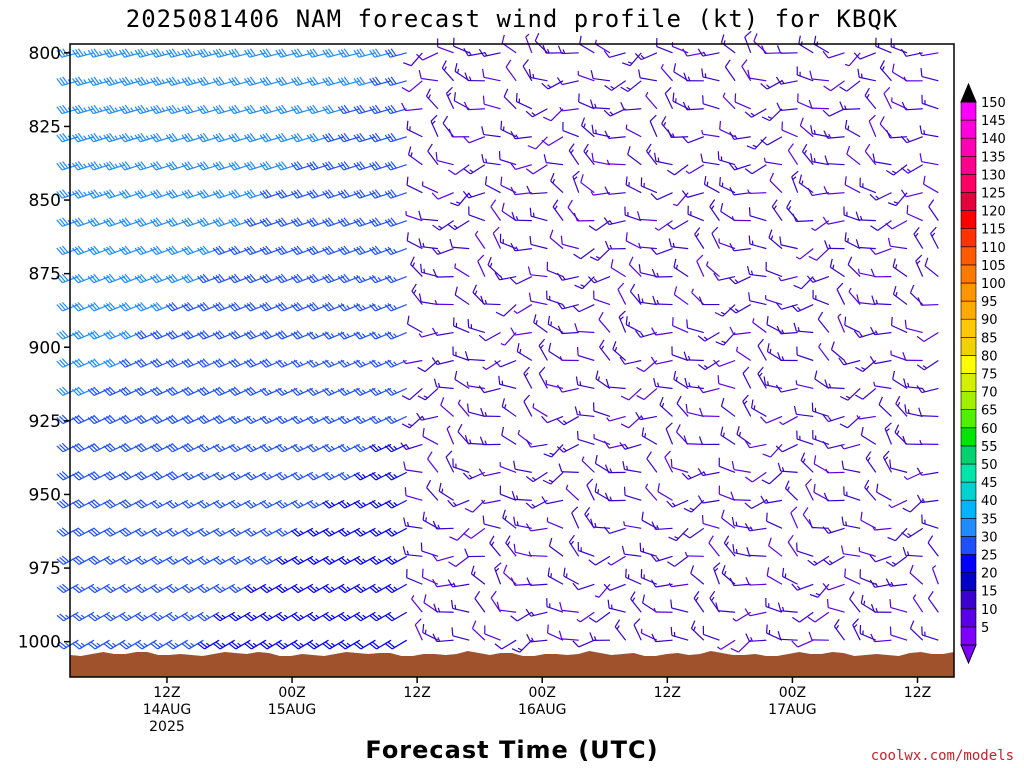 This screenshot has height=768, width=1024. Describe the element at coordinates (989, 411) in the screenshot. I see `colorbar-label: 65` at that location.